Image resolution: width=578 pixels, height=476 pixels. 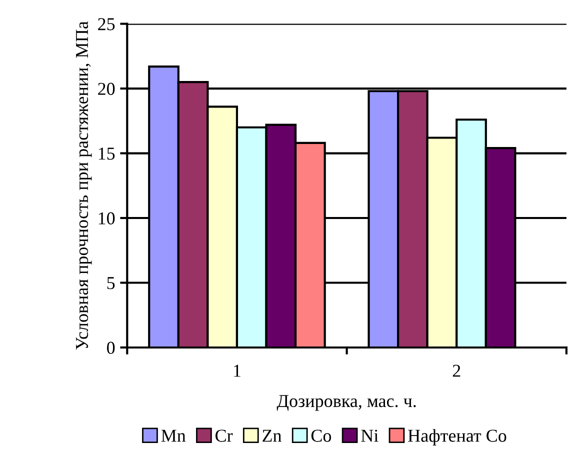 What do you see at coordinates (224, 436) in the screenshot?
I see `legend-label: Cr` at bounding box center [224, 436].